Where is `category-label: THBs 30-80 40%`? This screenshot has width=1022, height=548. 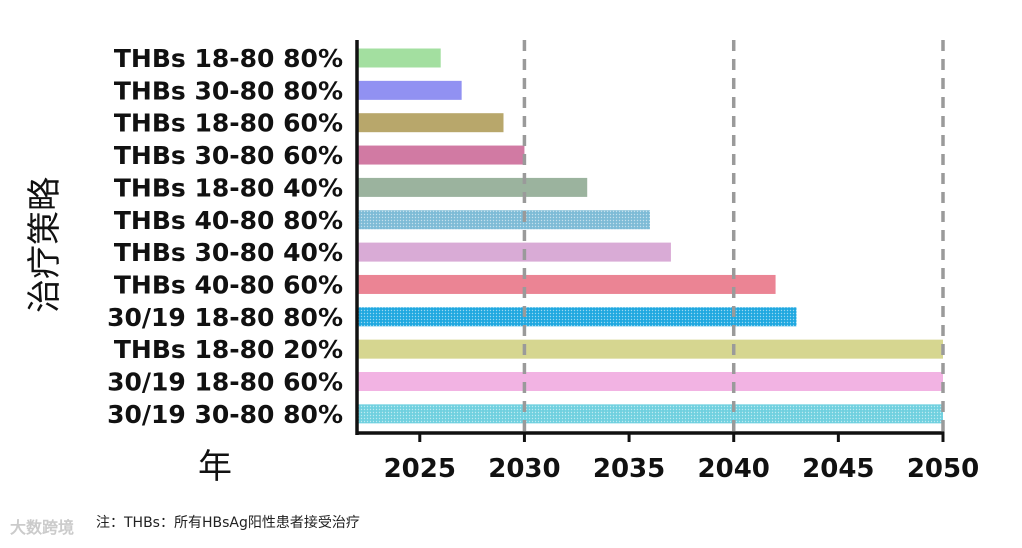 category-label: THBs 30-80 40% is located at coordinates (228, 252).